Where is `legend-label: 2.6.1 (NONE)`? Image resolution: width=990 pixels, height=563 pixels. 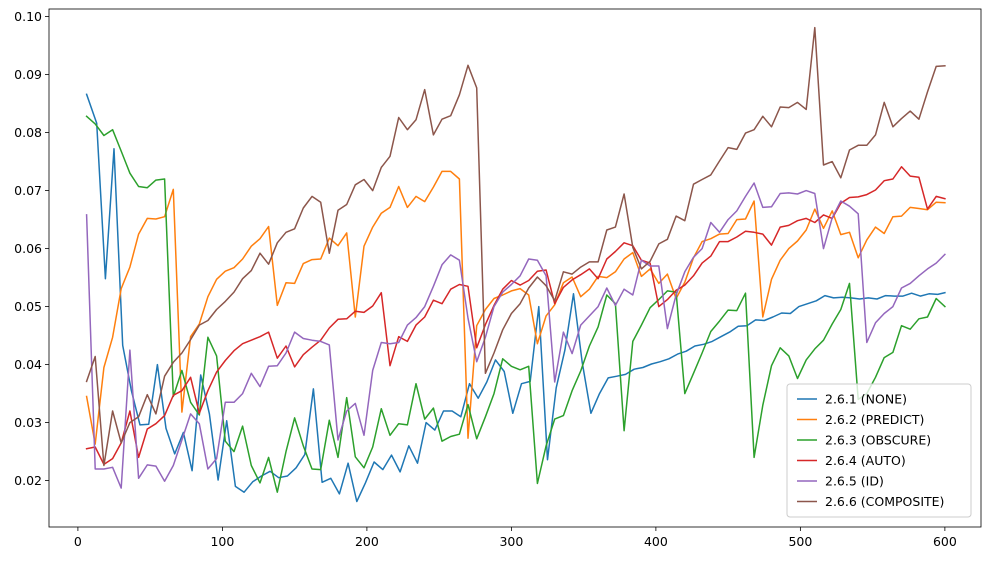 legend-label: 2.6.1 (NONE) is located at coordinates (866, 399).